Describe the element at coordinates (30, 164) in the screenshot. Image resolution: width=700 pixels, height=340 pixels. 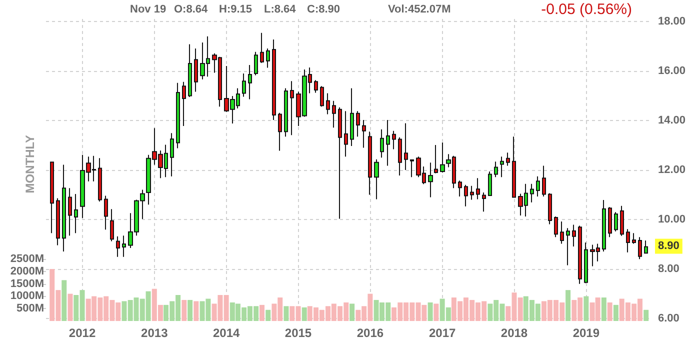
I see `text: MONTHLY` at that location.